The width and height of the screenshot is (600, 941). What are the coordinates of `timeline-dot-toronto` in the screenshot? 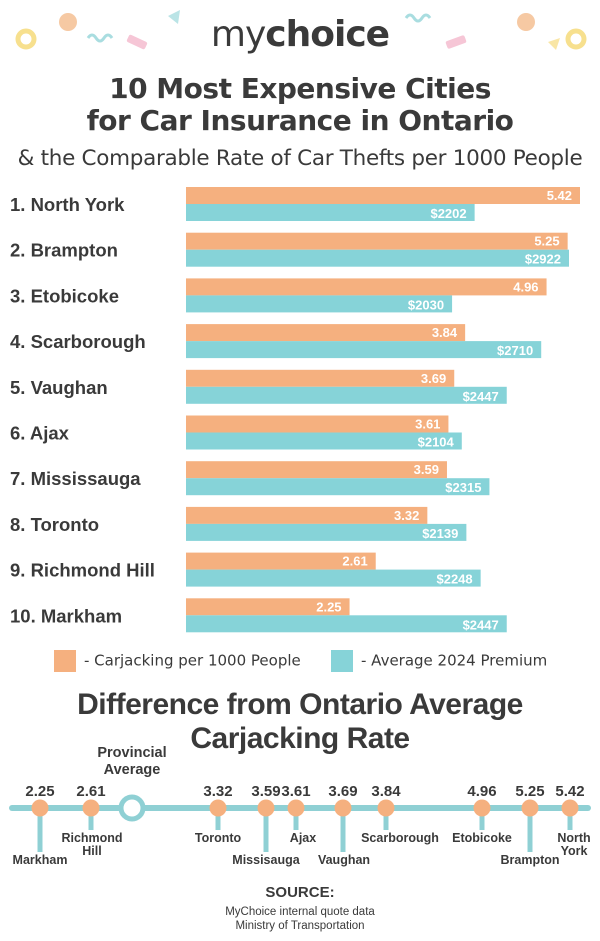 It's located at (218, 808).